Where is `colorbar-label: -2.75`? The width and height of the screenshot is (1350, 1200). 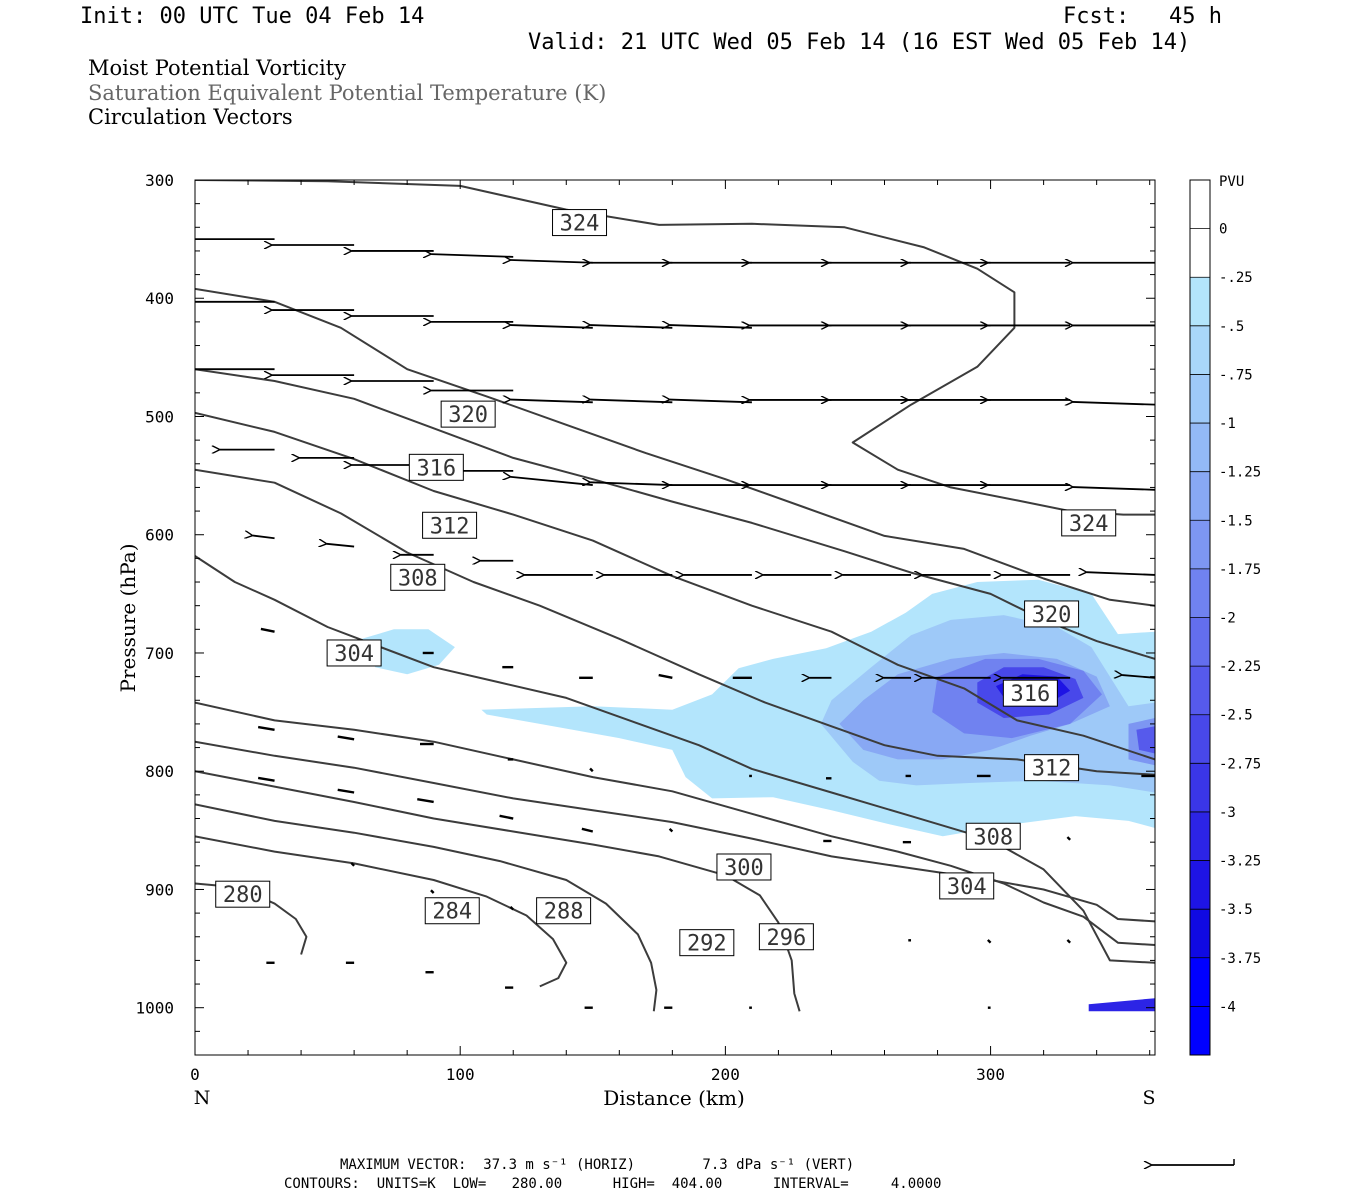 colorbar-label: -2.75 is located at coordinates (1240, 764).